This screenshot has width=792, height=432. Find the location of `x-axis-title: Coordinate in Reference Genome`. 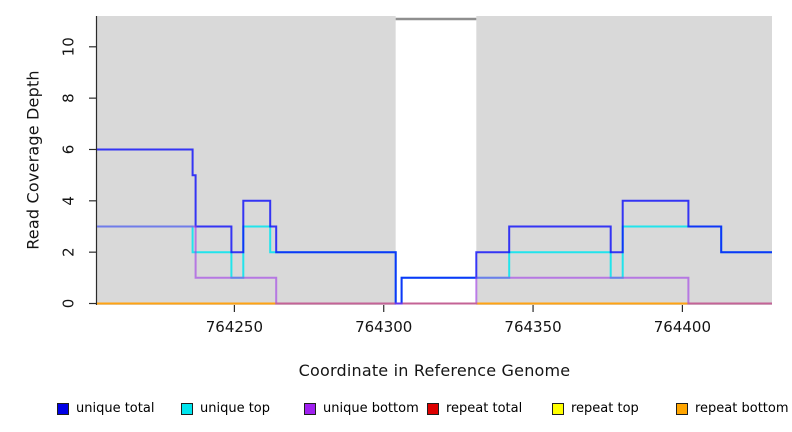

x-axis-title: Coordinate in Reference Genome is located at coordinates (434, 370).